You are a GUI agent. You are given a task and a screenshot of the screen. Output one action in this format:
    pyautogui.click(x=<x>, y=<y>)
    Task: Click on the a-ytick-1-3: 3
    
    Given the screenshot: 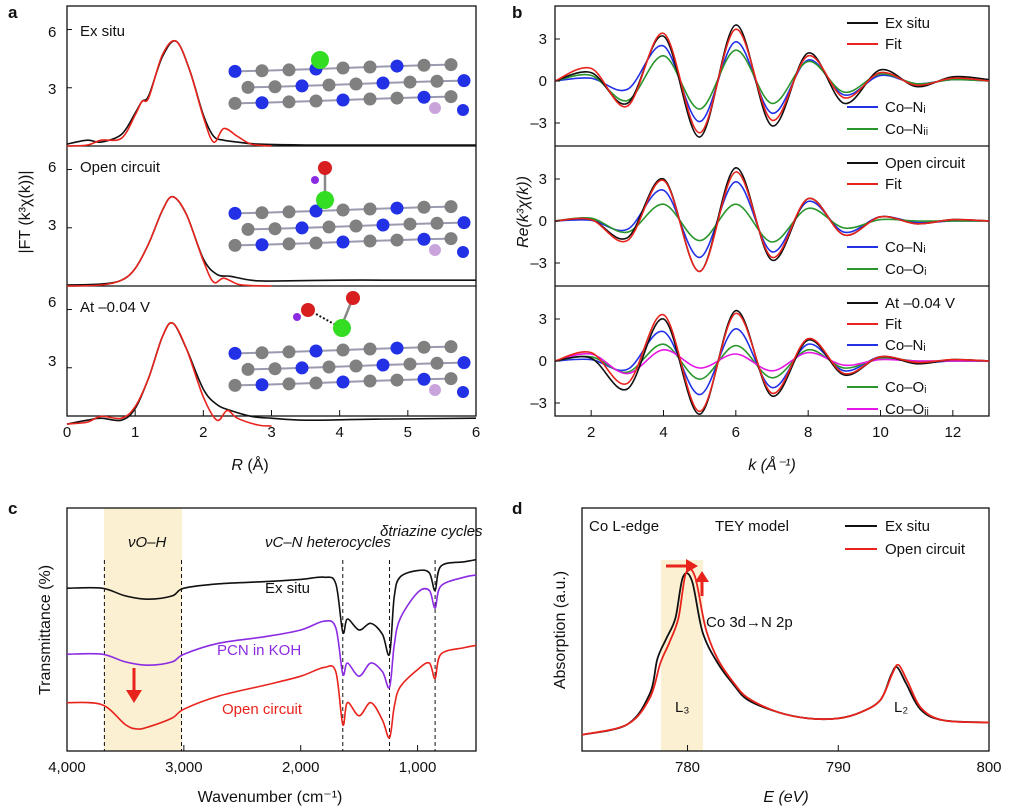 What is the action you would take?
    pyautogui.click(x=52, y=225)
    